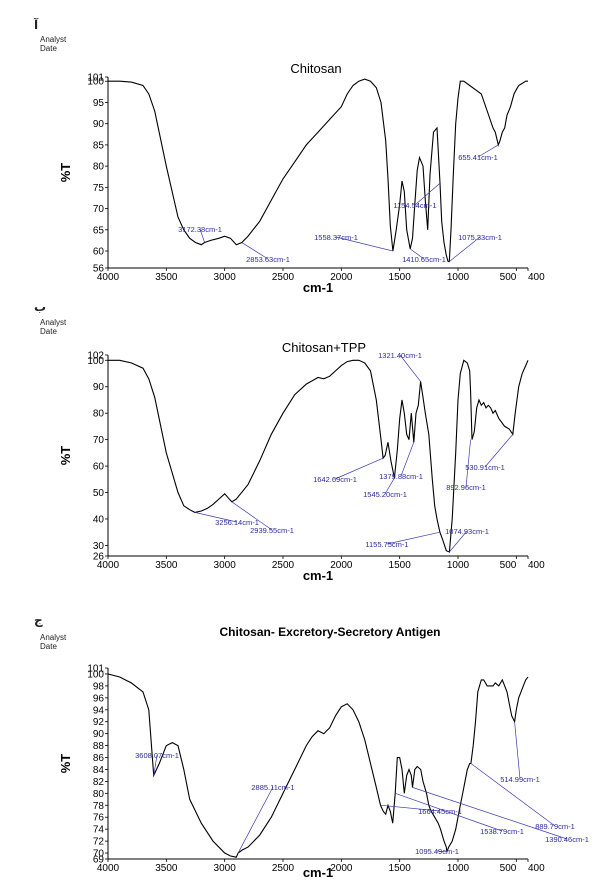  Describe the element at coordinates (567, 839) in the screenshot. I see `peak-label: 1390.46cm-1` at that location.